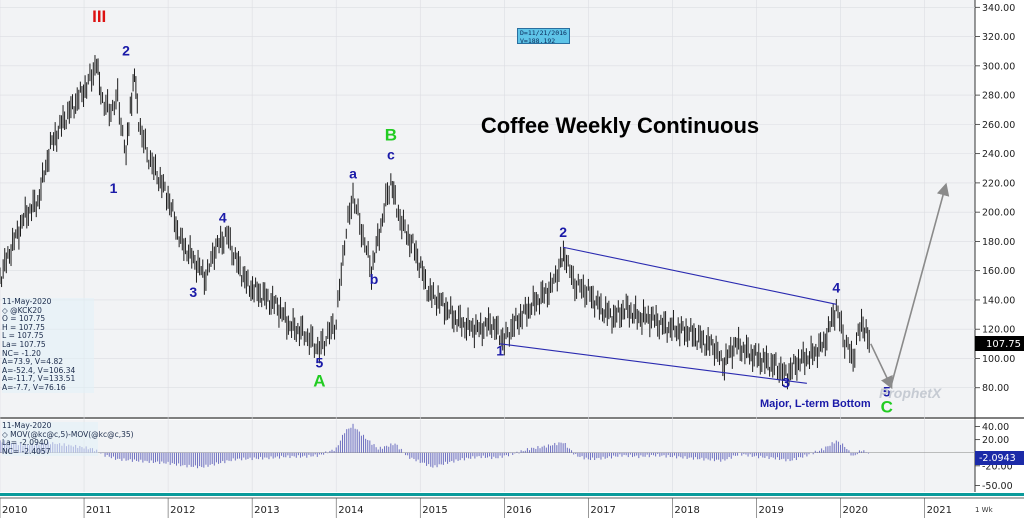 The width and height of the screenshot is (1024, 518). I want to click on wave-label: c, so click(391, 154).